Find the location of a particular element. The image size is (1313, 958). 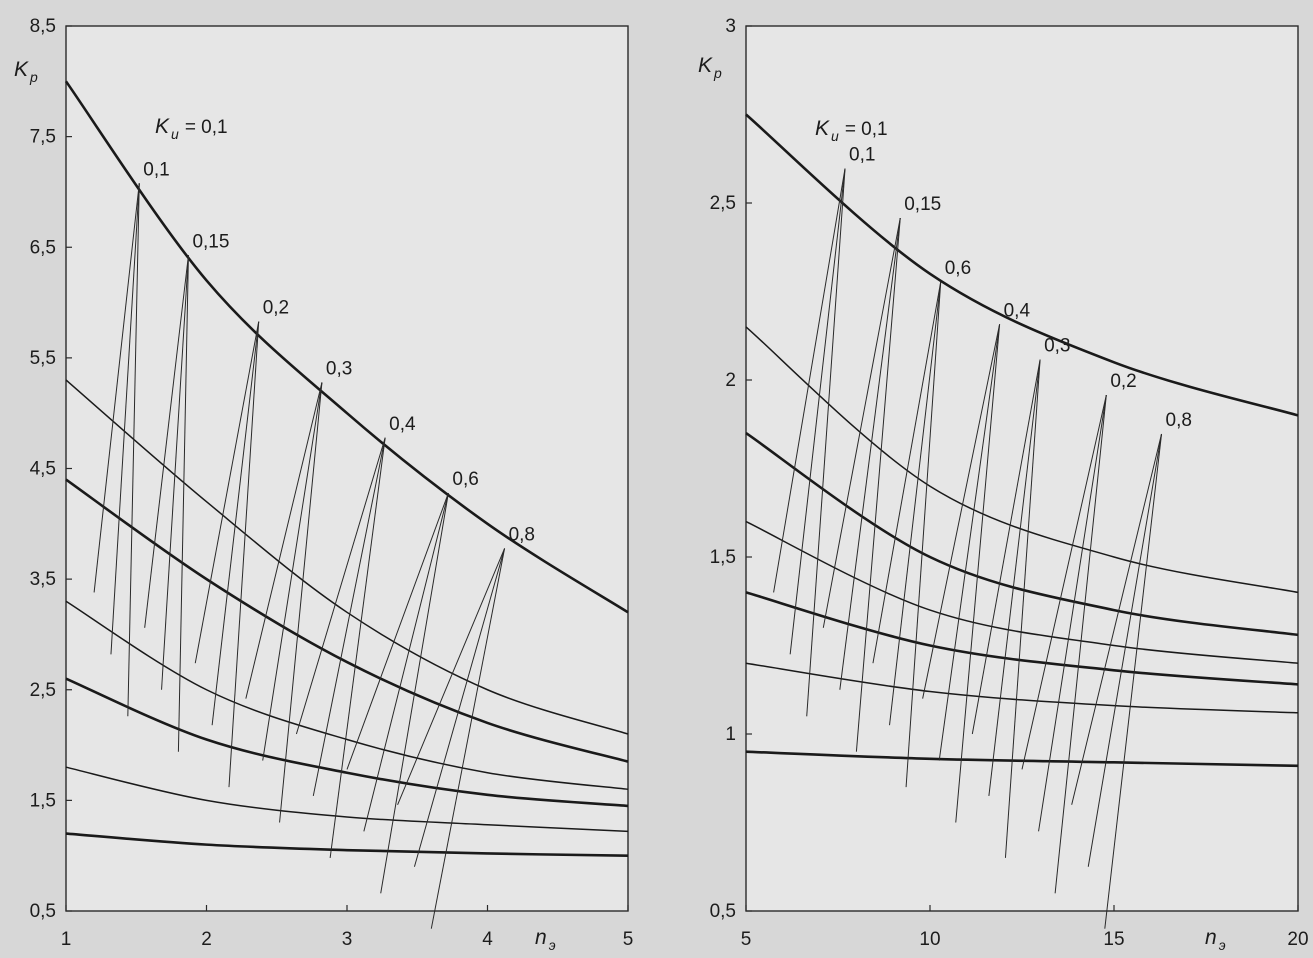

x-tick-label: 20 is located at coordinates (1297, 939).